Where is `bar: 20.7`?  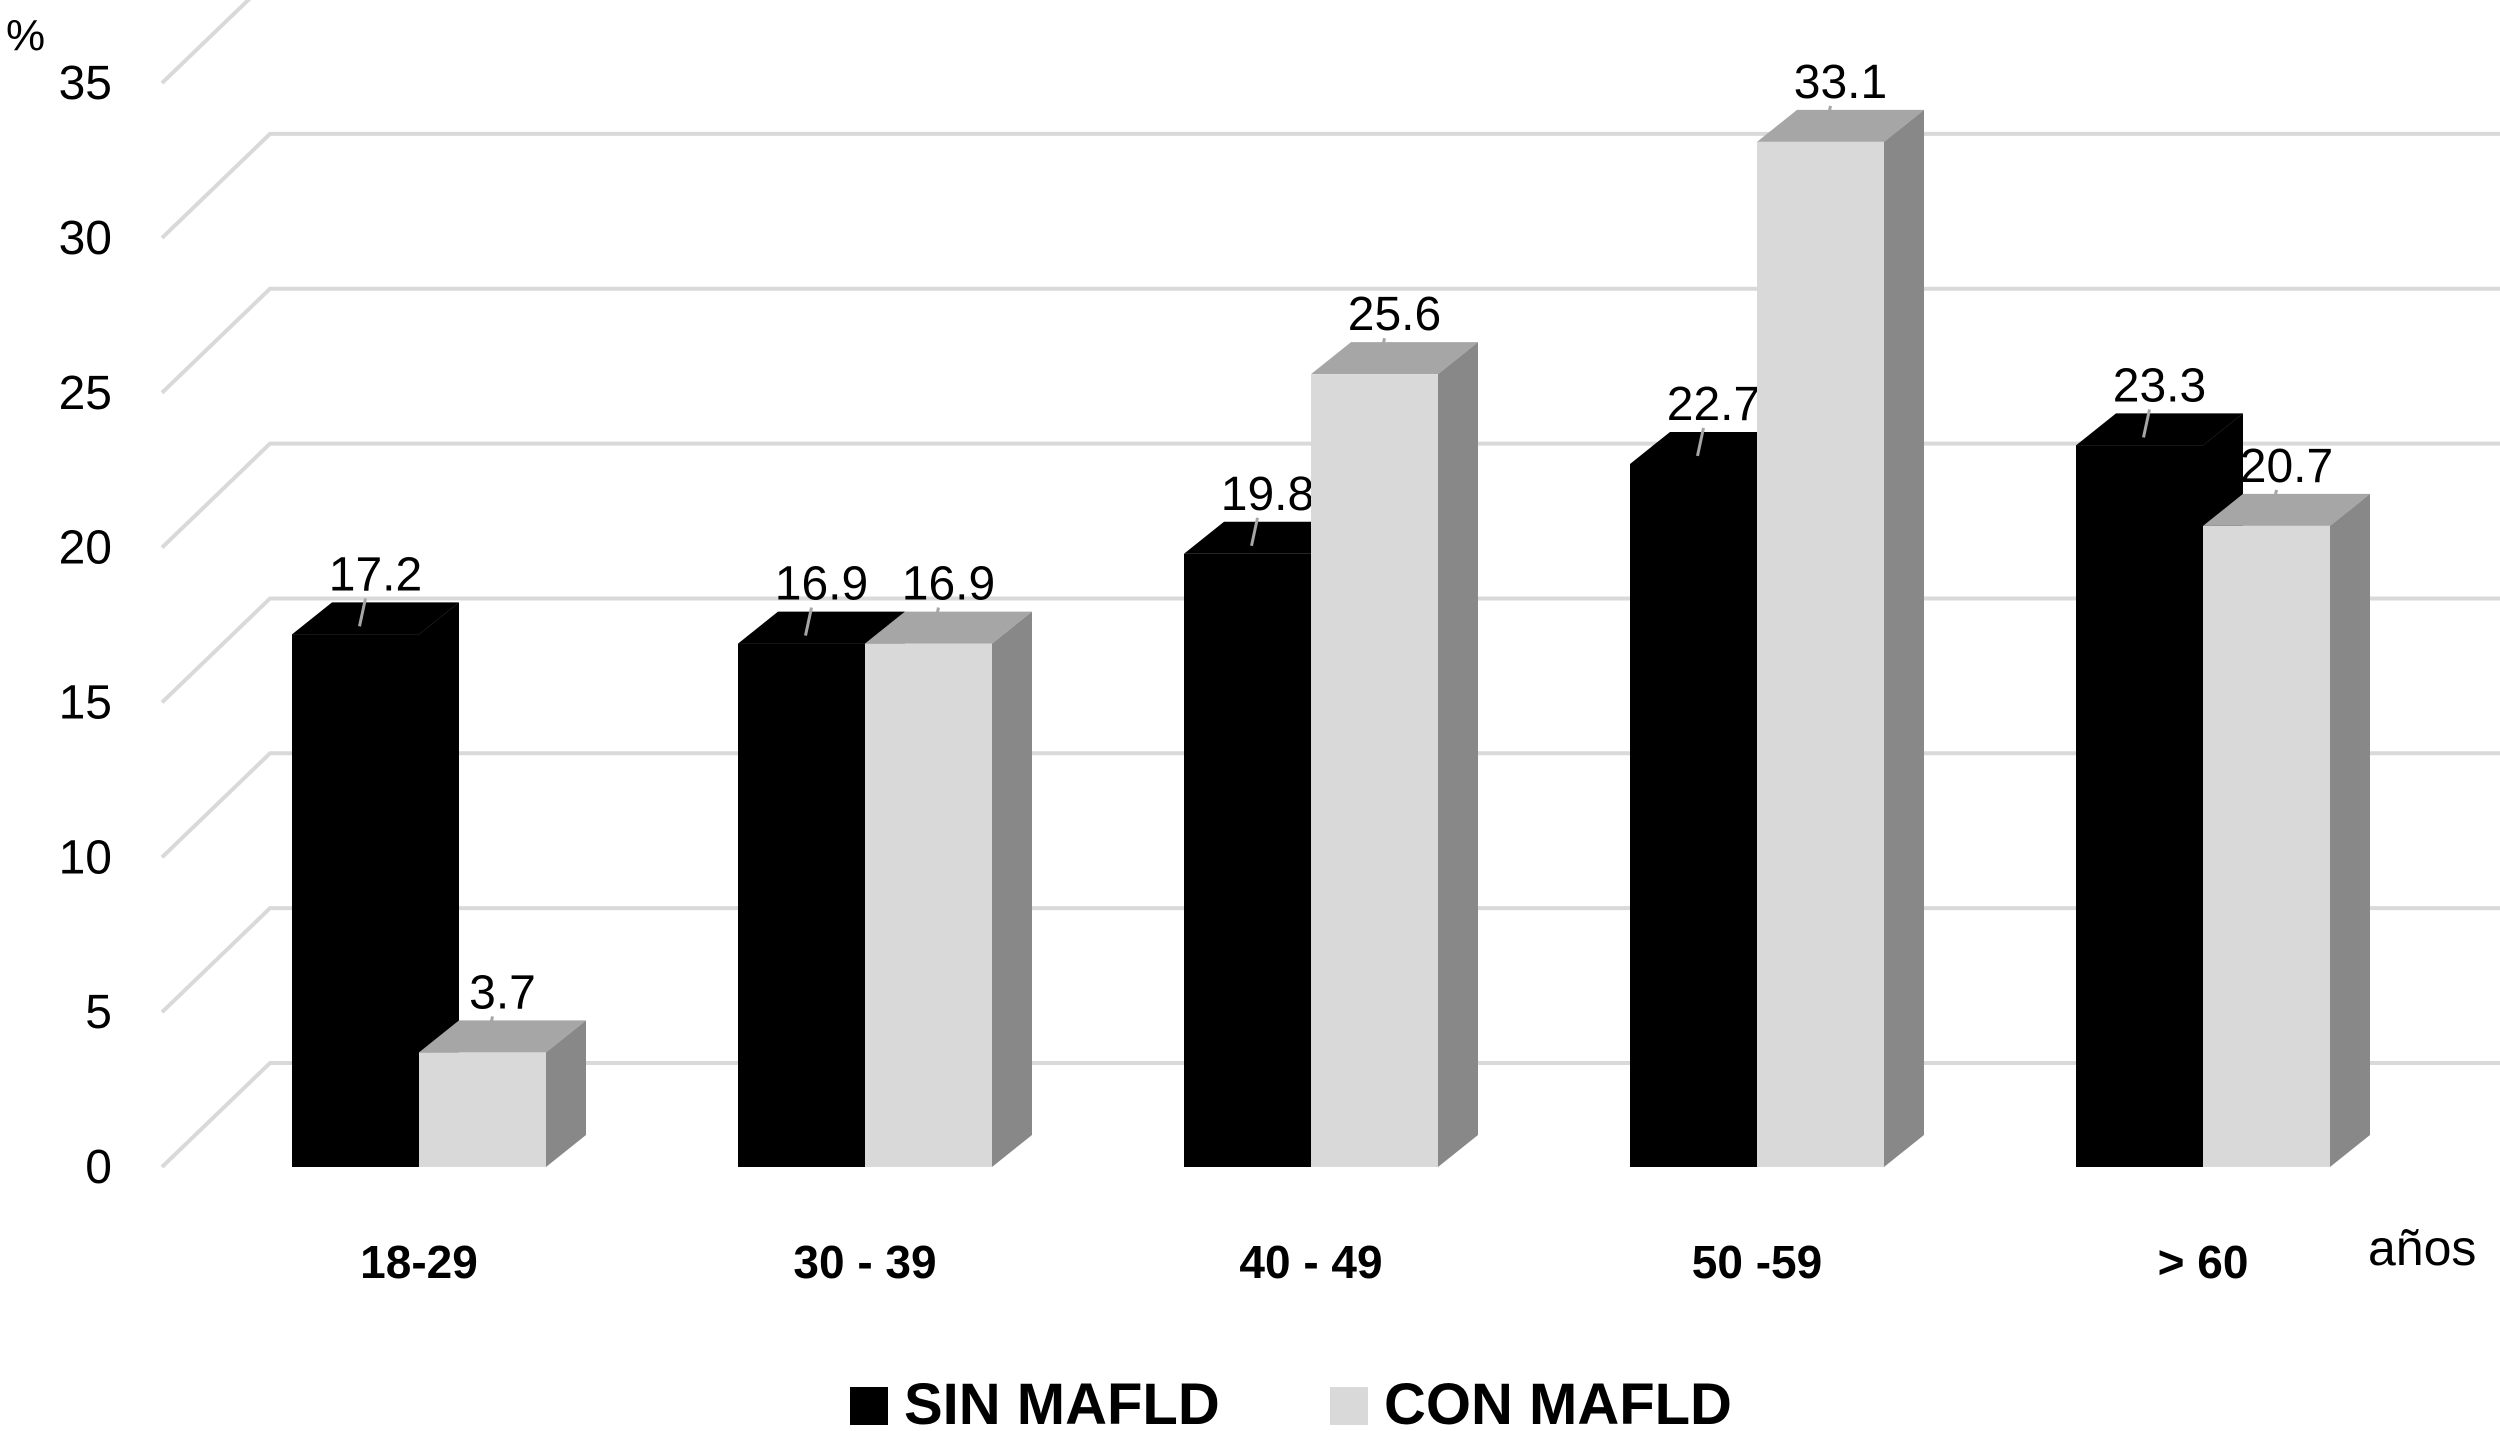
bar: 20.7 is located at coordinates (2286, 803).